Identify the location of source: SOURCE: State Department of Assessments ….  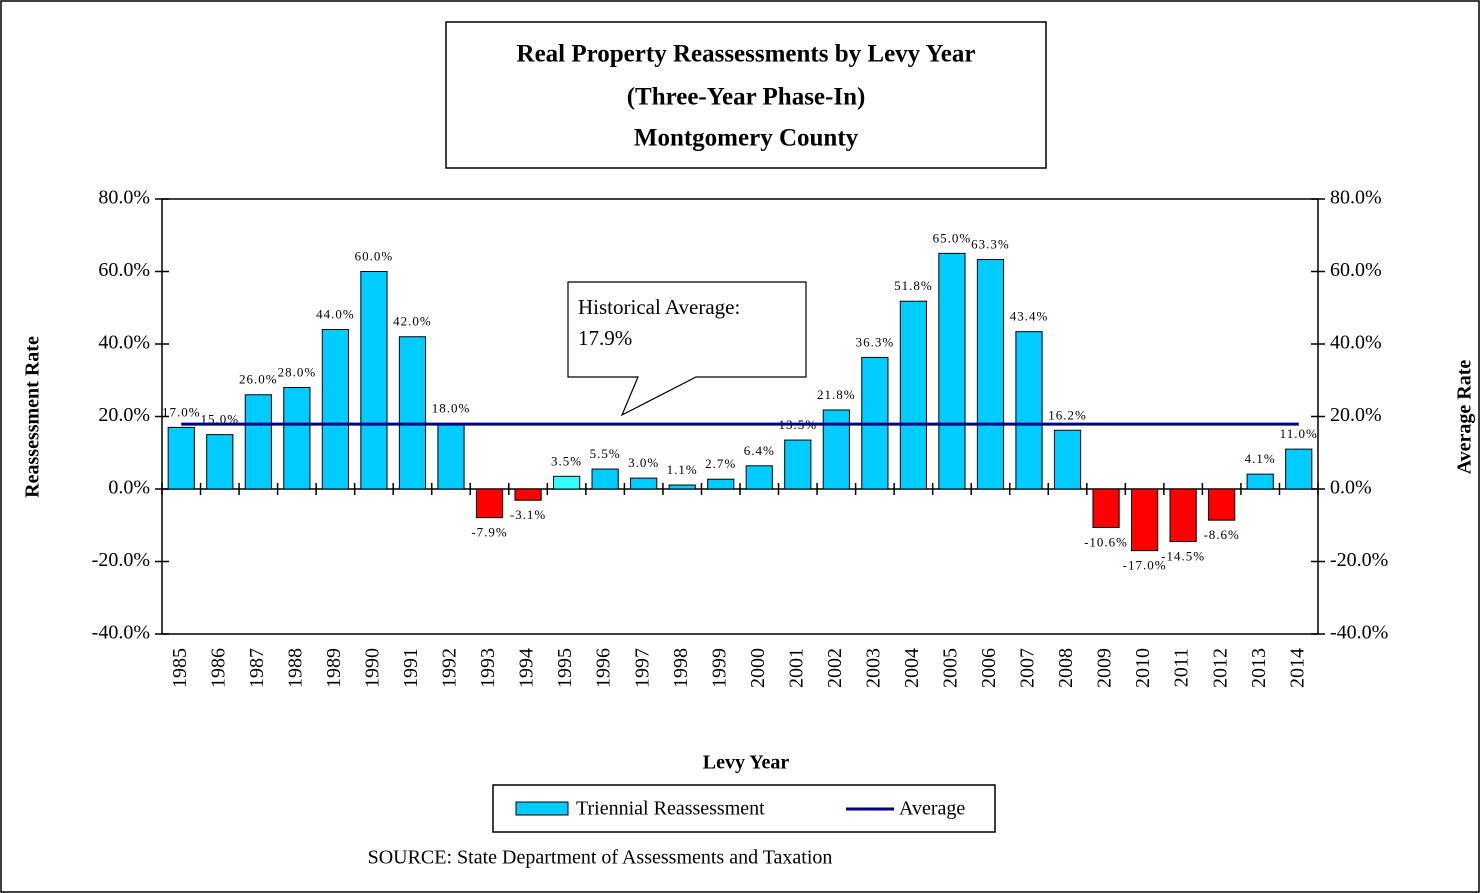
(600, 858).